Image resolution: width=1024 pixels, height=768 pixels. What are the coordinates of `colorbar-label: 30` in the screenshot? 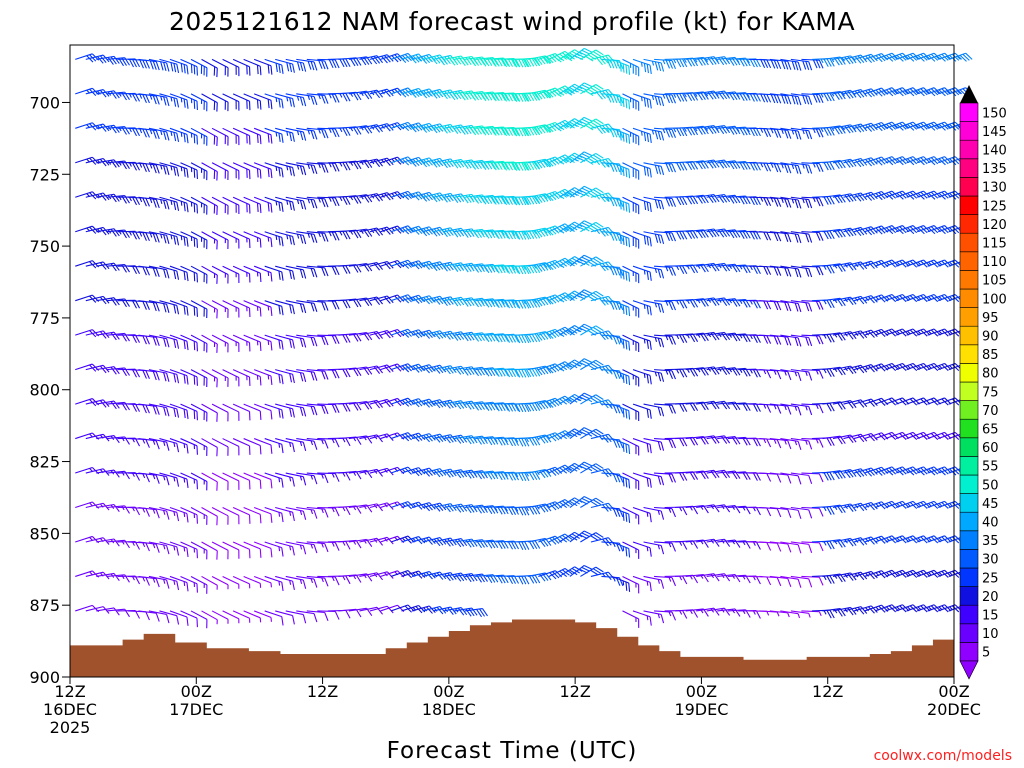 It's located at (990, 560).